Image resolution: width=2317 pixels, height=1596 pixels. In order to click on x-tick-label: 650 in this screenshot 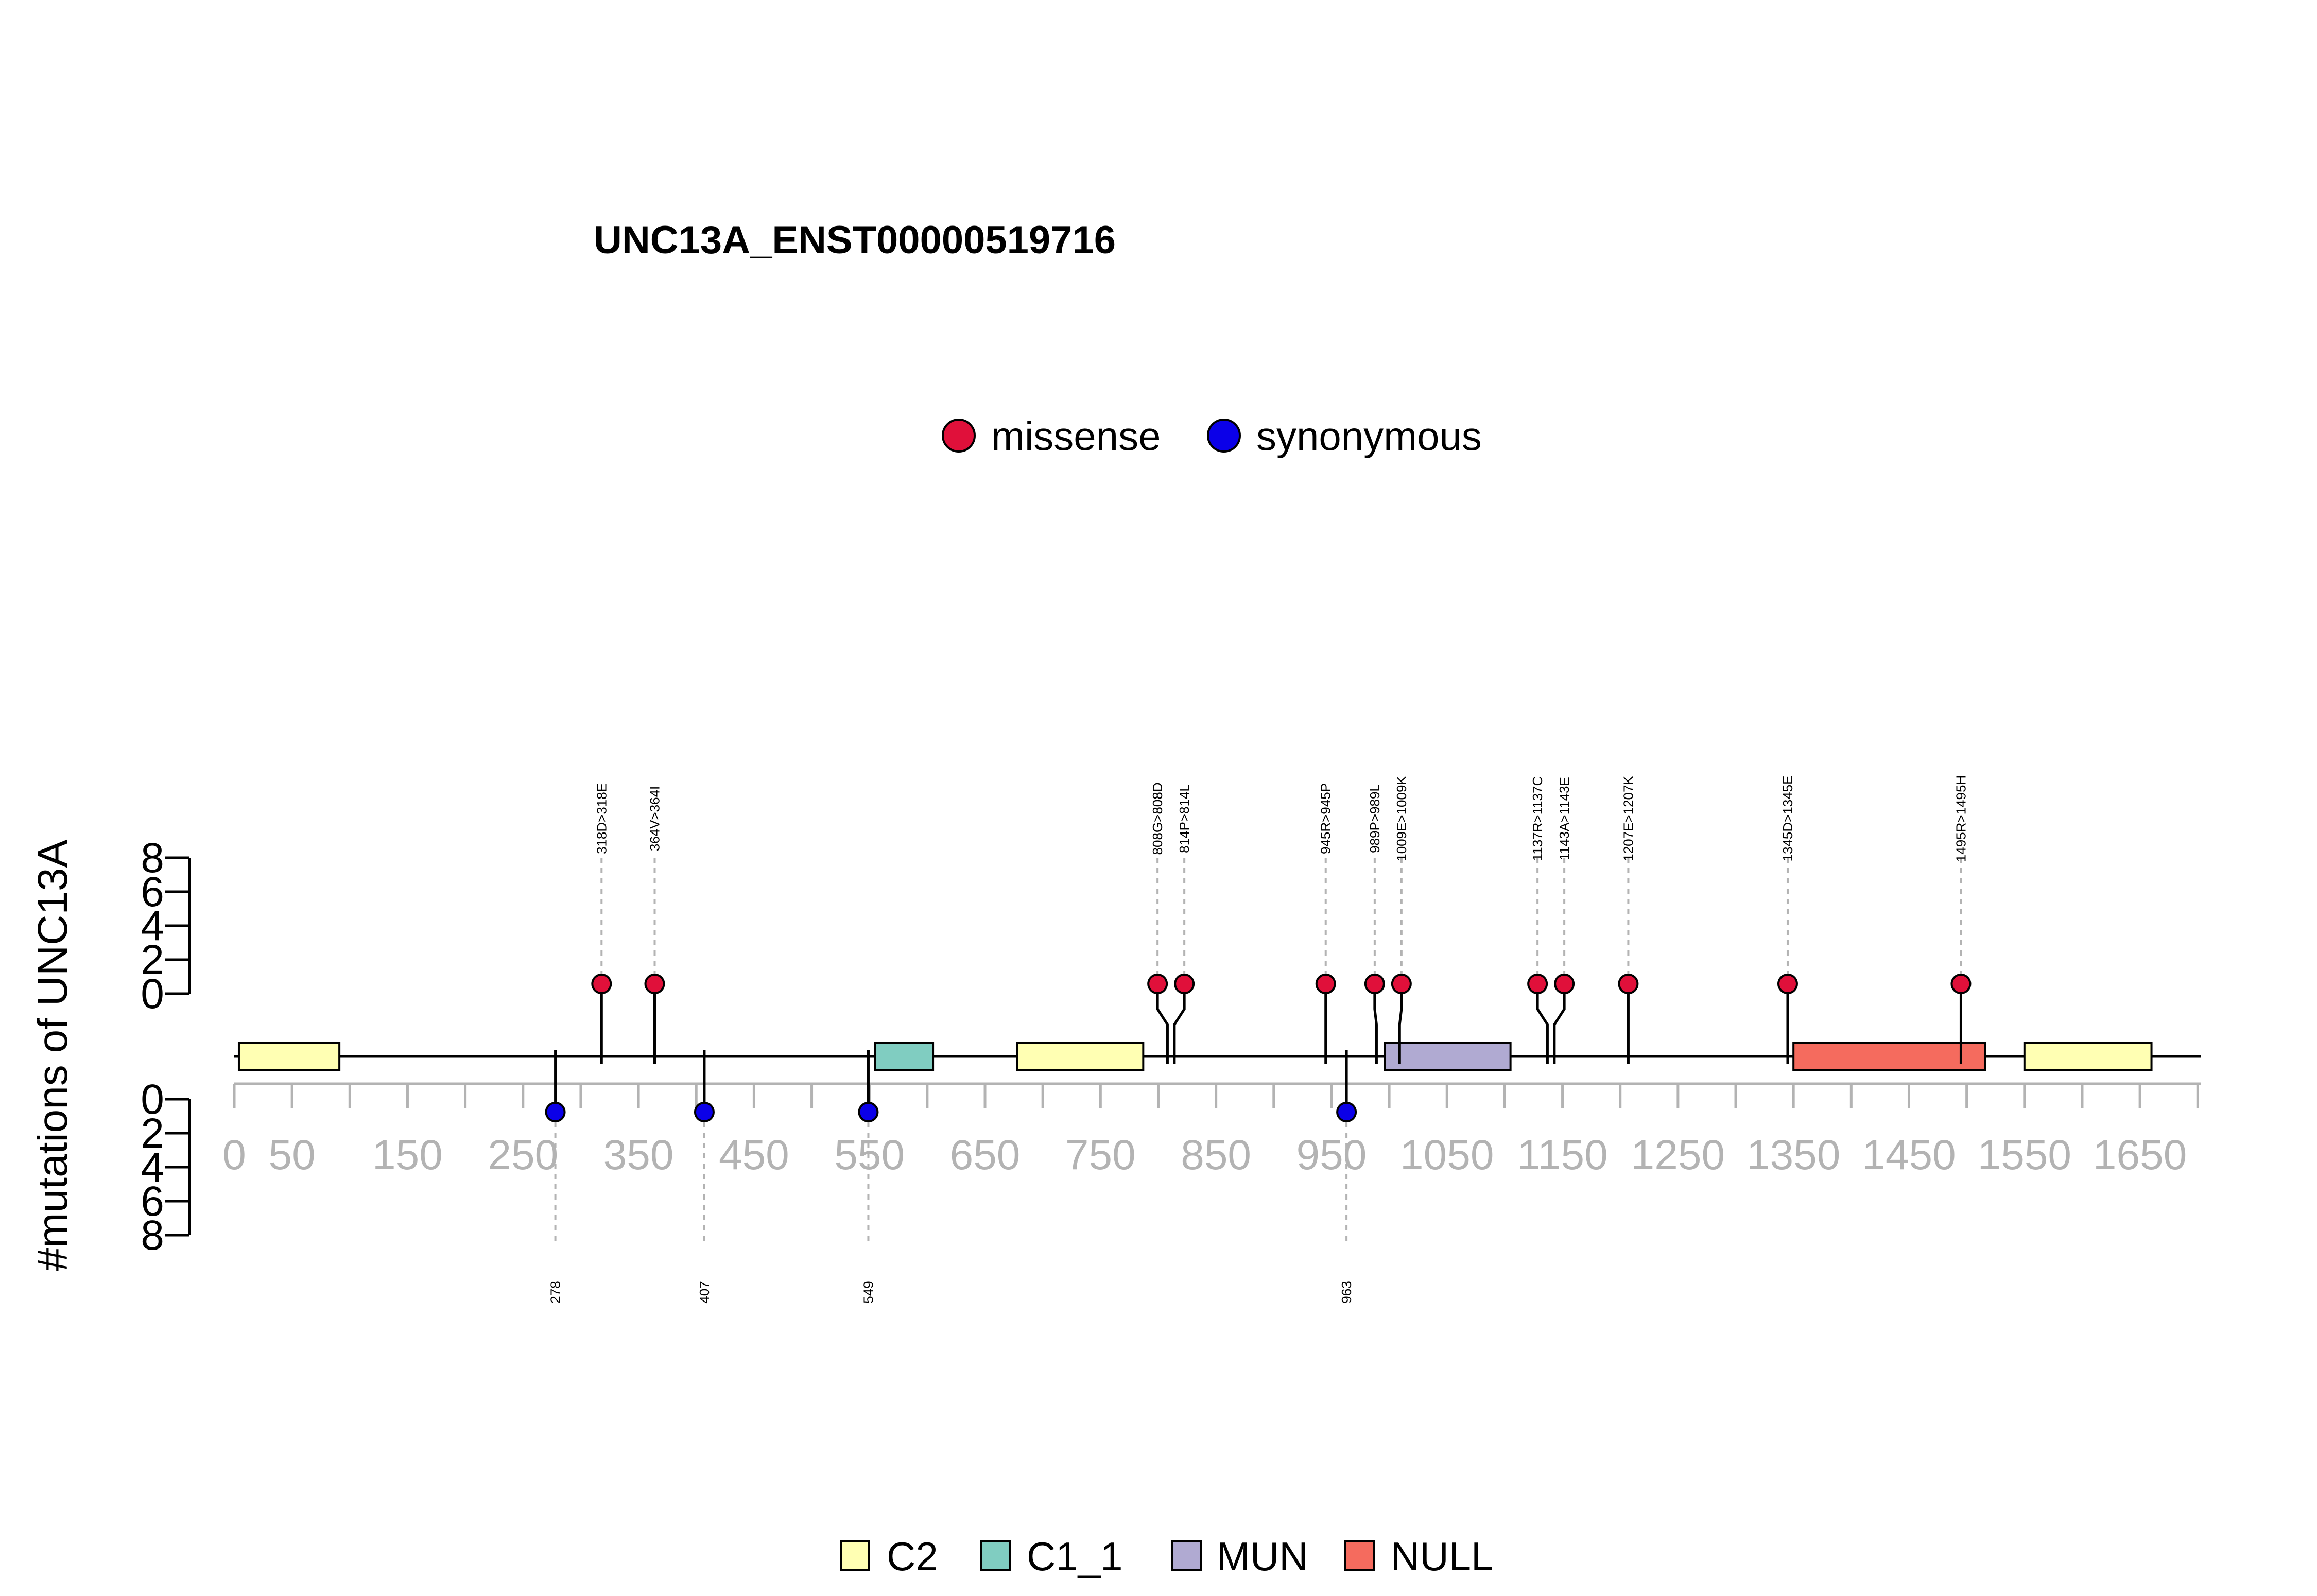, I will do `click(985, 1155)`.